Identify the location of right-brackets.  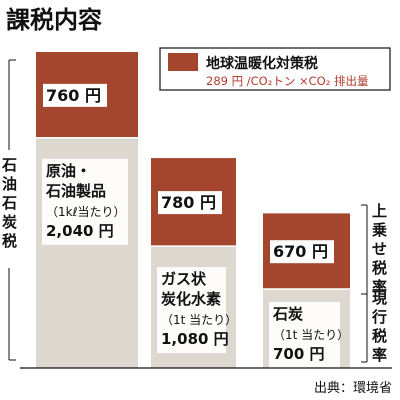
(364, 283).